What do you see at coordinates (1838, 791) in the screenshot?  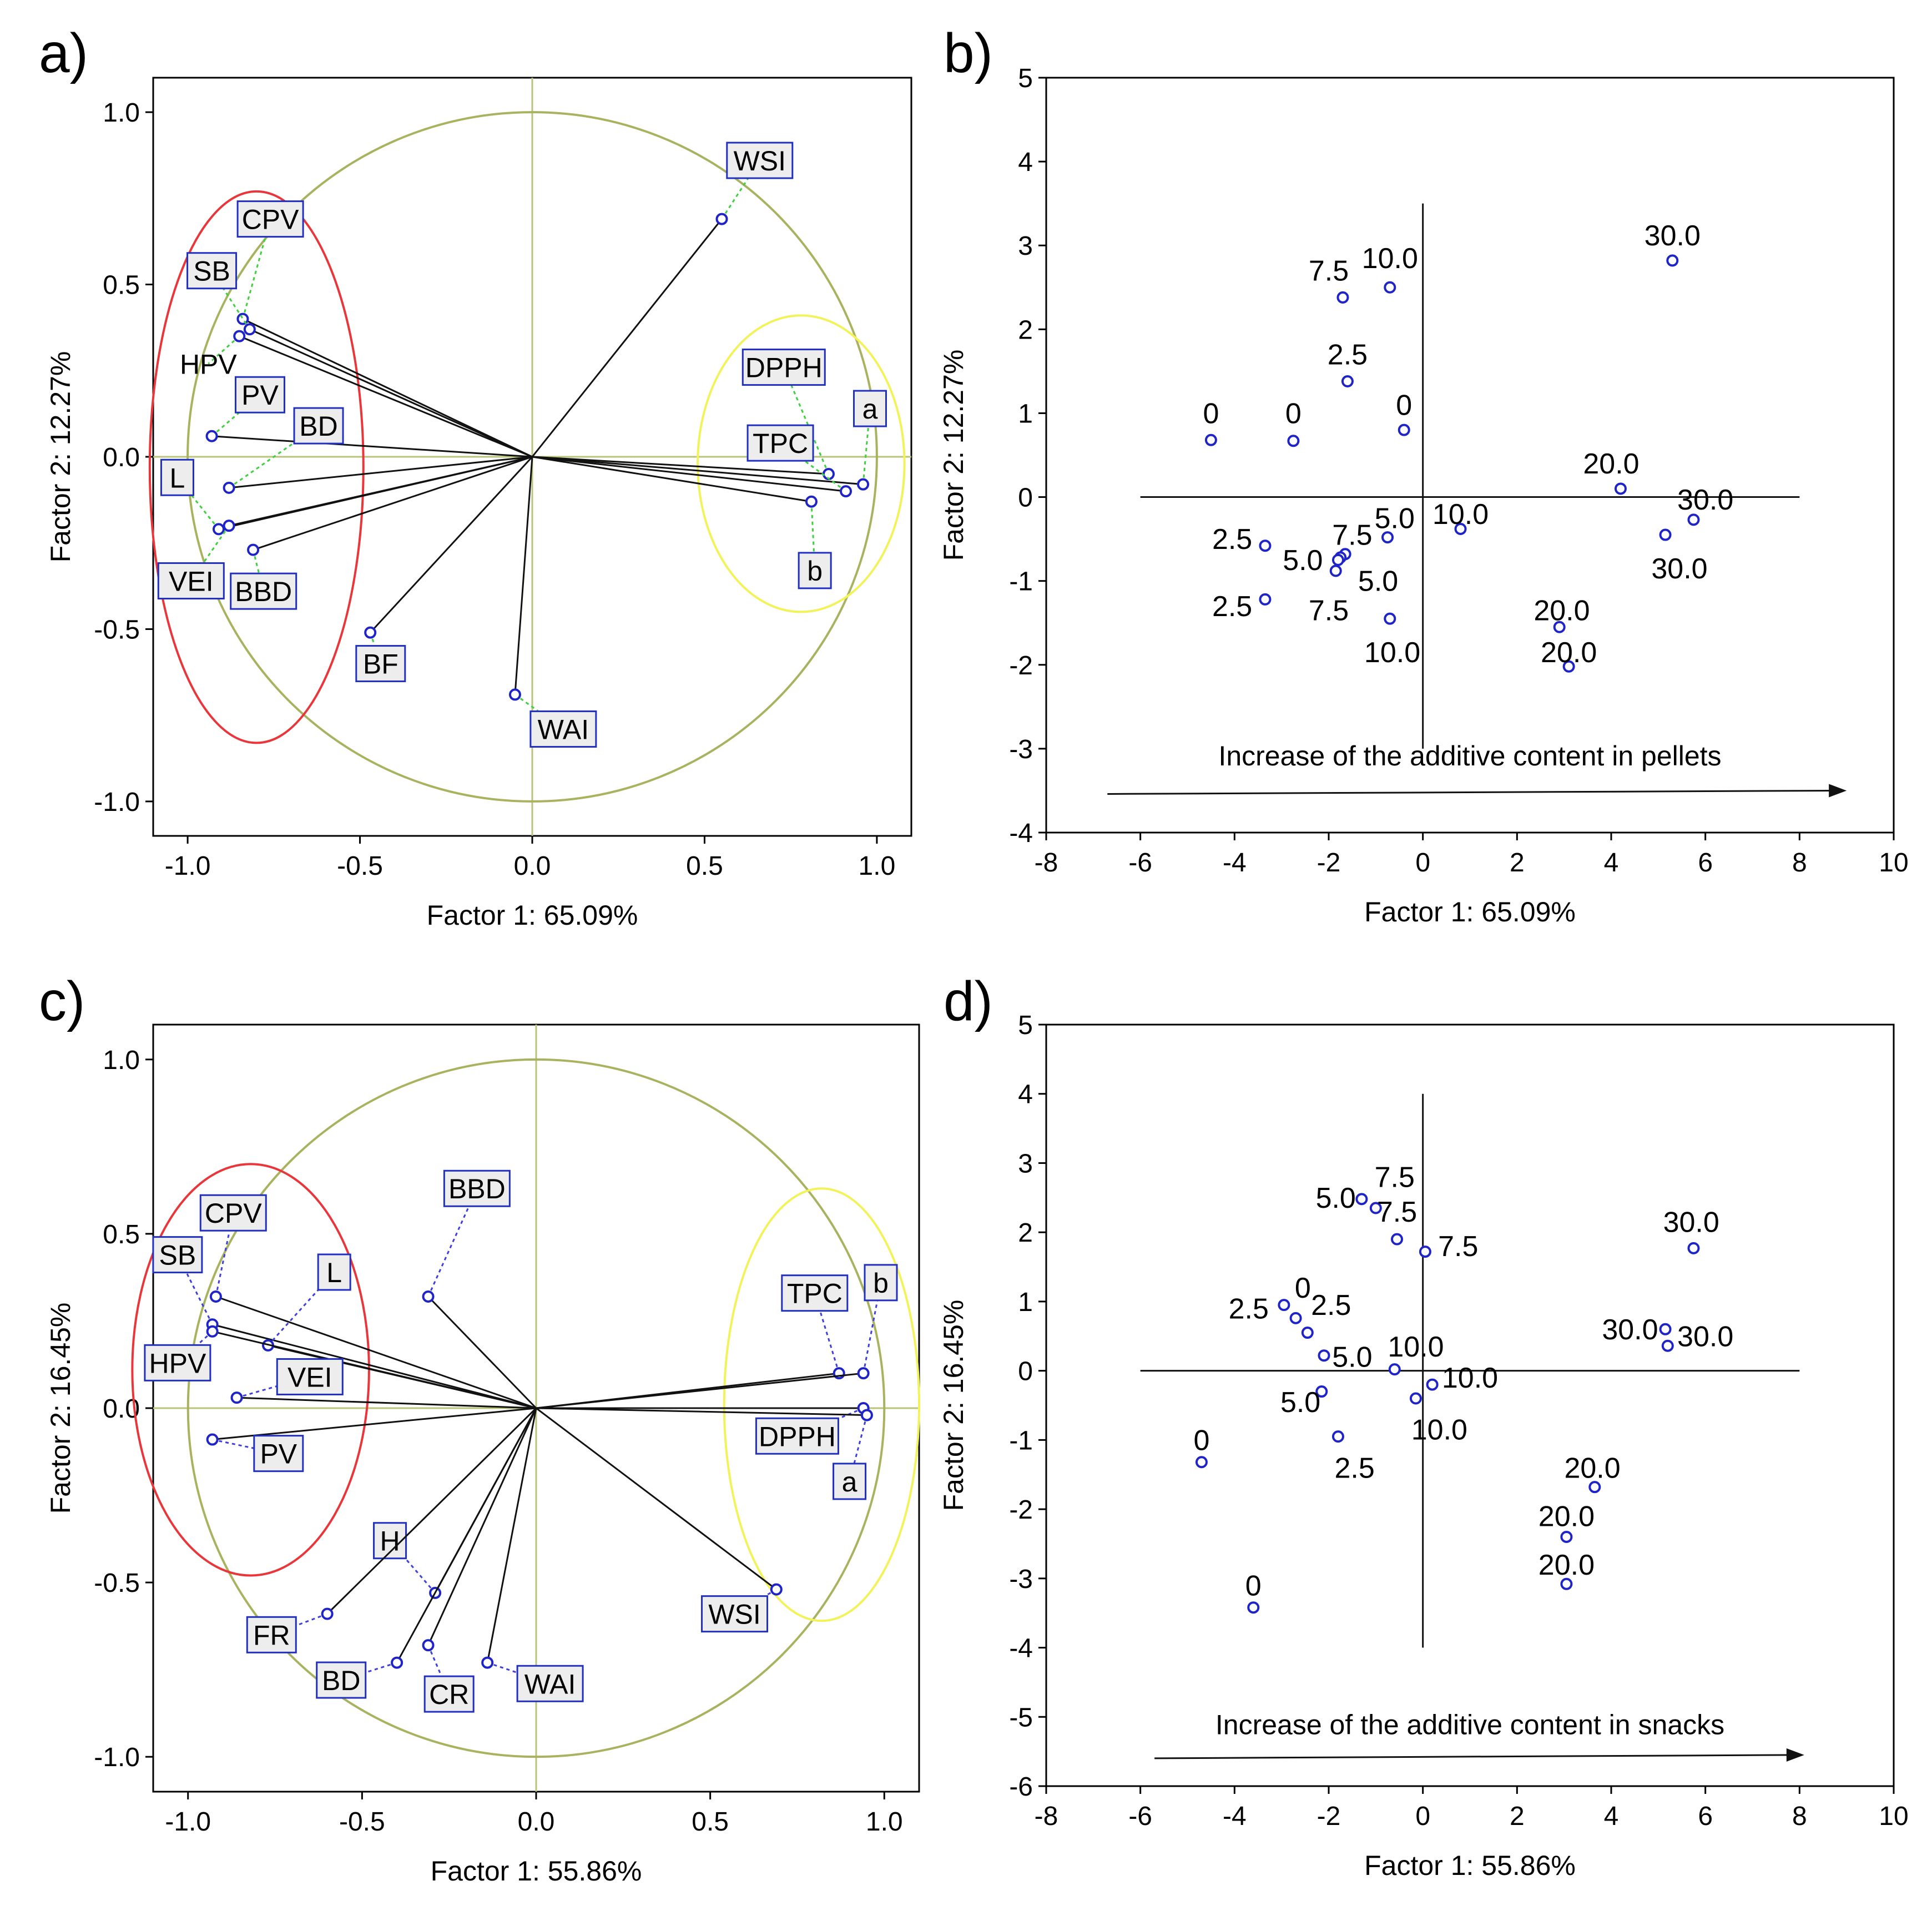 I see `trend-arrow-head` at bounding box center [1838, 791].